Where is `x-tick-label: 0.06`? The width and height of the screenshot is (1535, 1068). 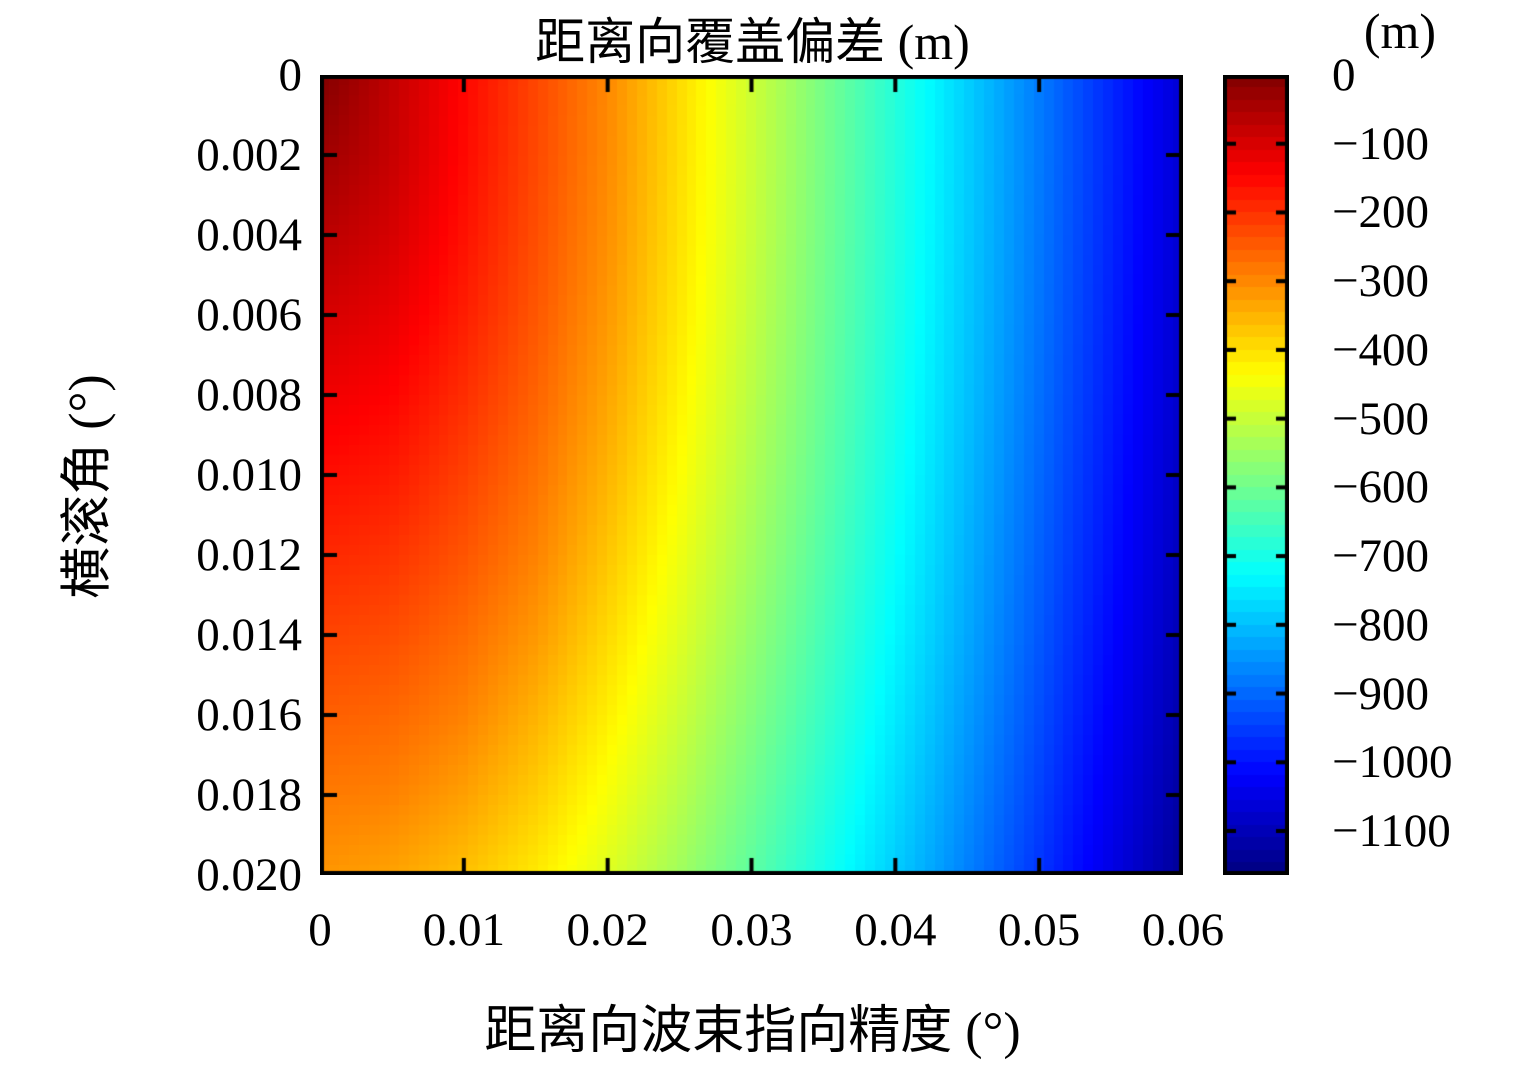
x-tick-label: 0.06 is located at coordinates (1183, 930).